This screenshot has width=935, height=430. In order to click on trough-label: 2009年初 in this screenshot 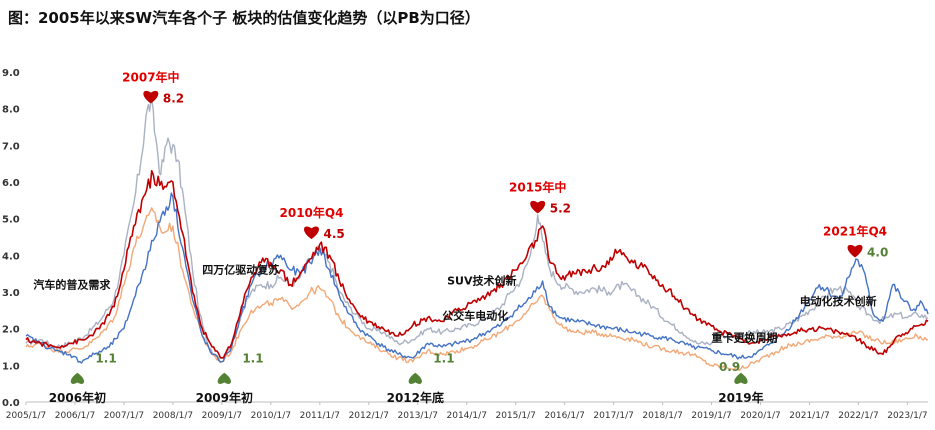, I will do `click(224, 397)`.